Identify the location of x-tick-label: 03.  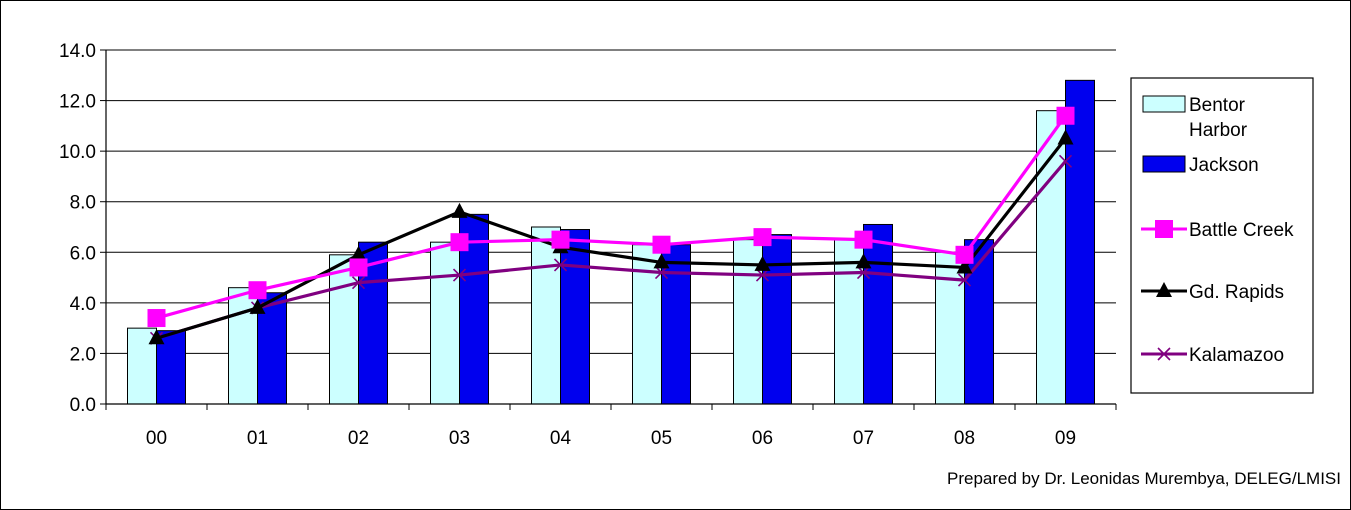
(459, 438).